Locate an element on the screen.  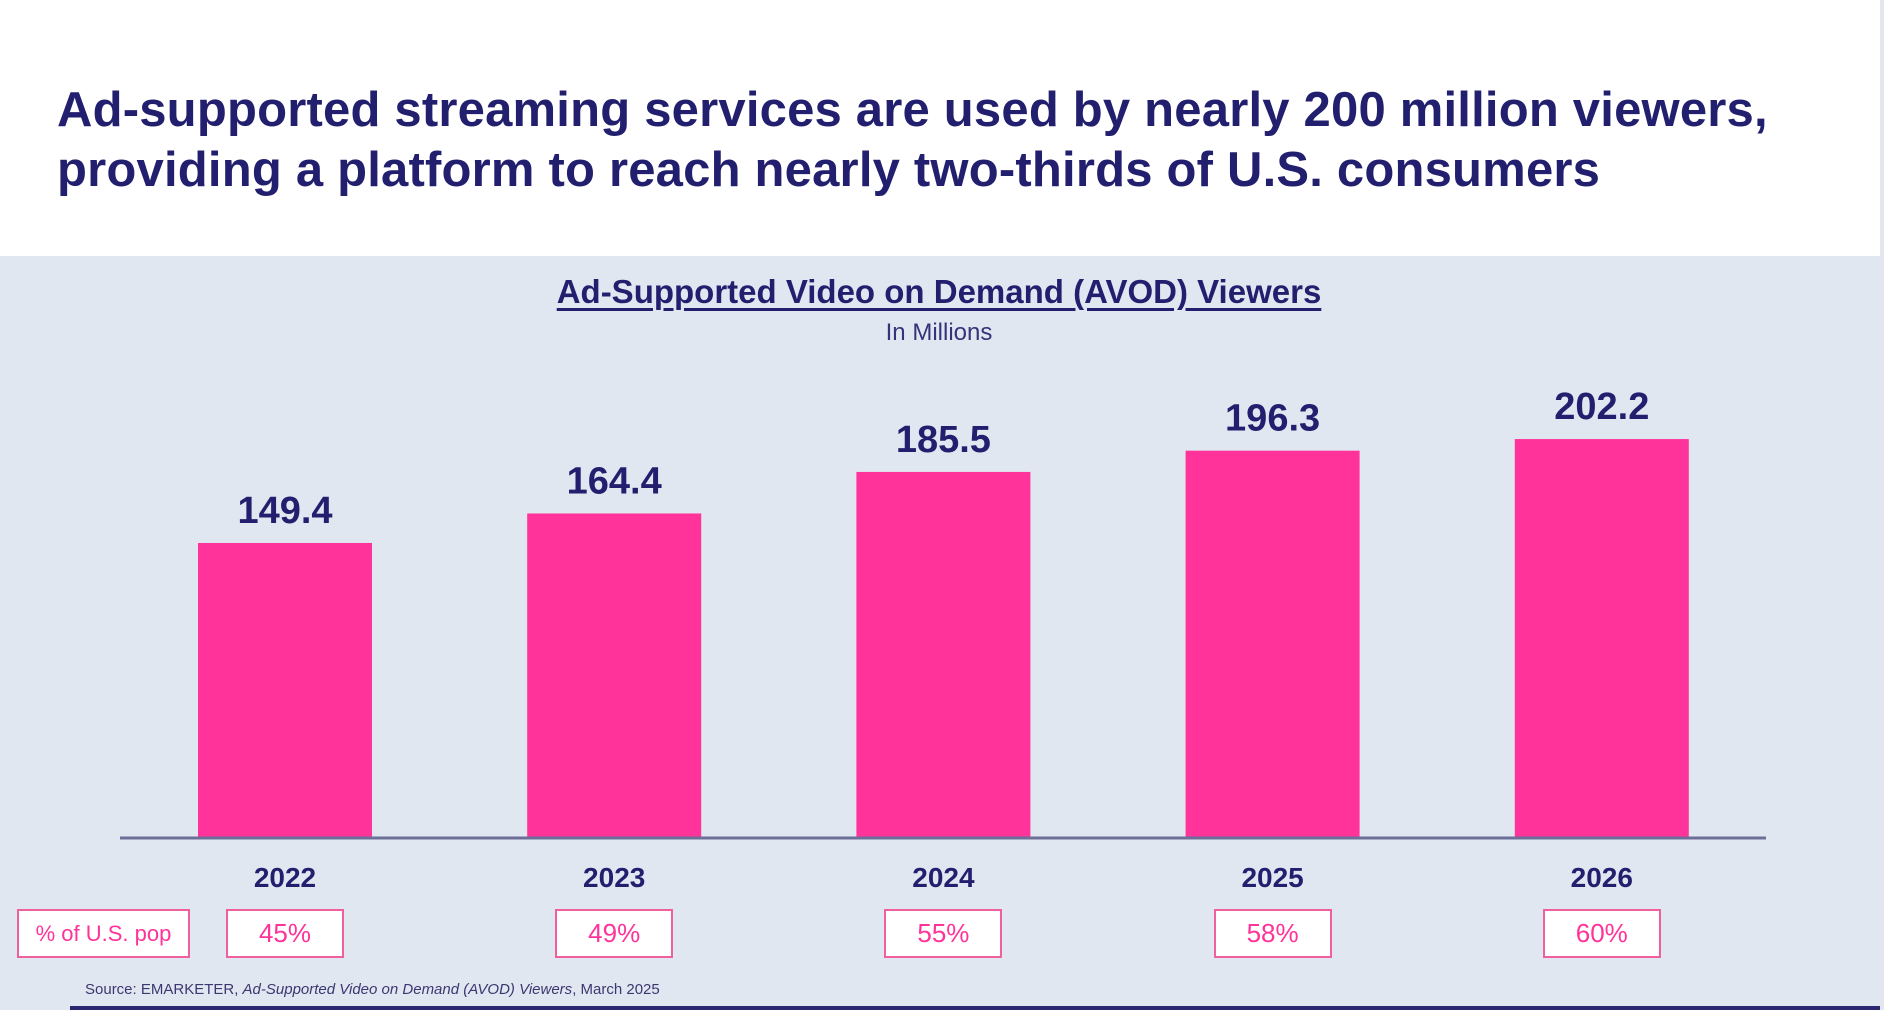
x-tick-label-2025: 2025 is located at coordinates (1272, 877).